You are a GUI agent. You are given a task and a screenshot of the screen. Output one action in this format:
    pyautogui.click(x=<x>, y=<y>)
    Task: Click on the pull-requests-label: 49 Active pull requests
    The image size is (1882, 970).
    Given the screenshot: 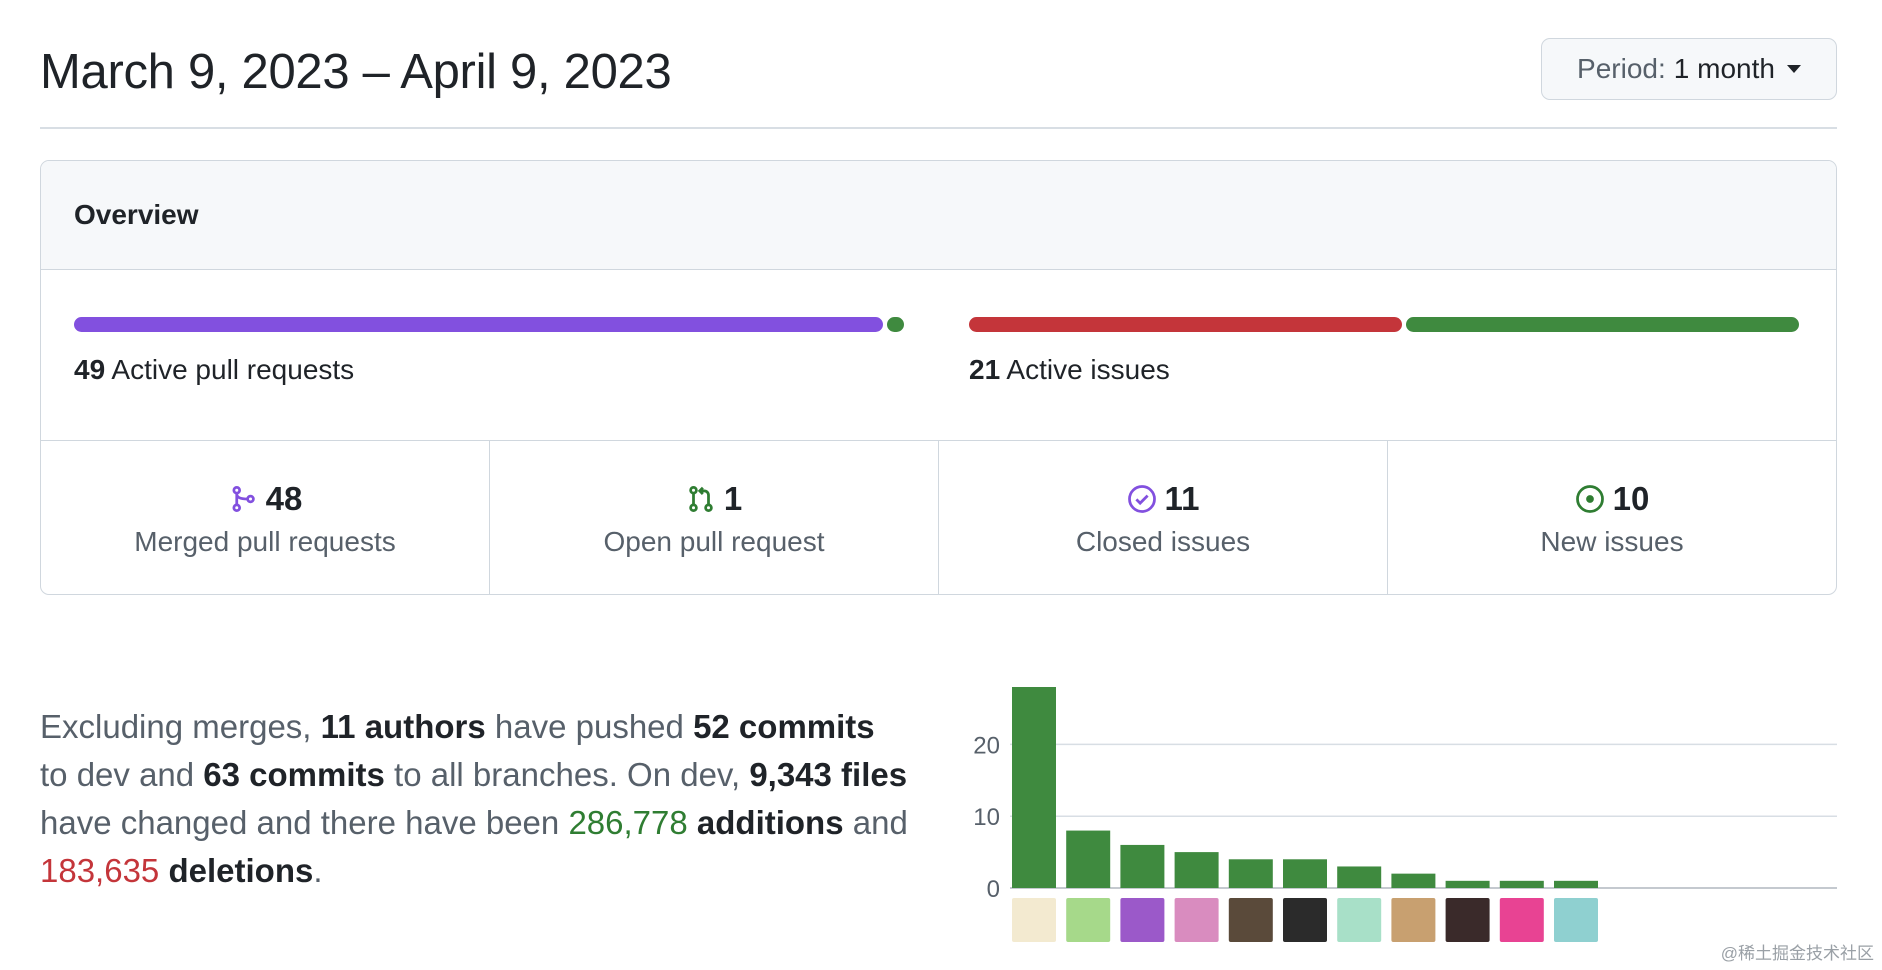 What is the action you would take?
    pyautogui.click(x=489, y=370)
    